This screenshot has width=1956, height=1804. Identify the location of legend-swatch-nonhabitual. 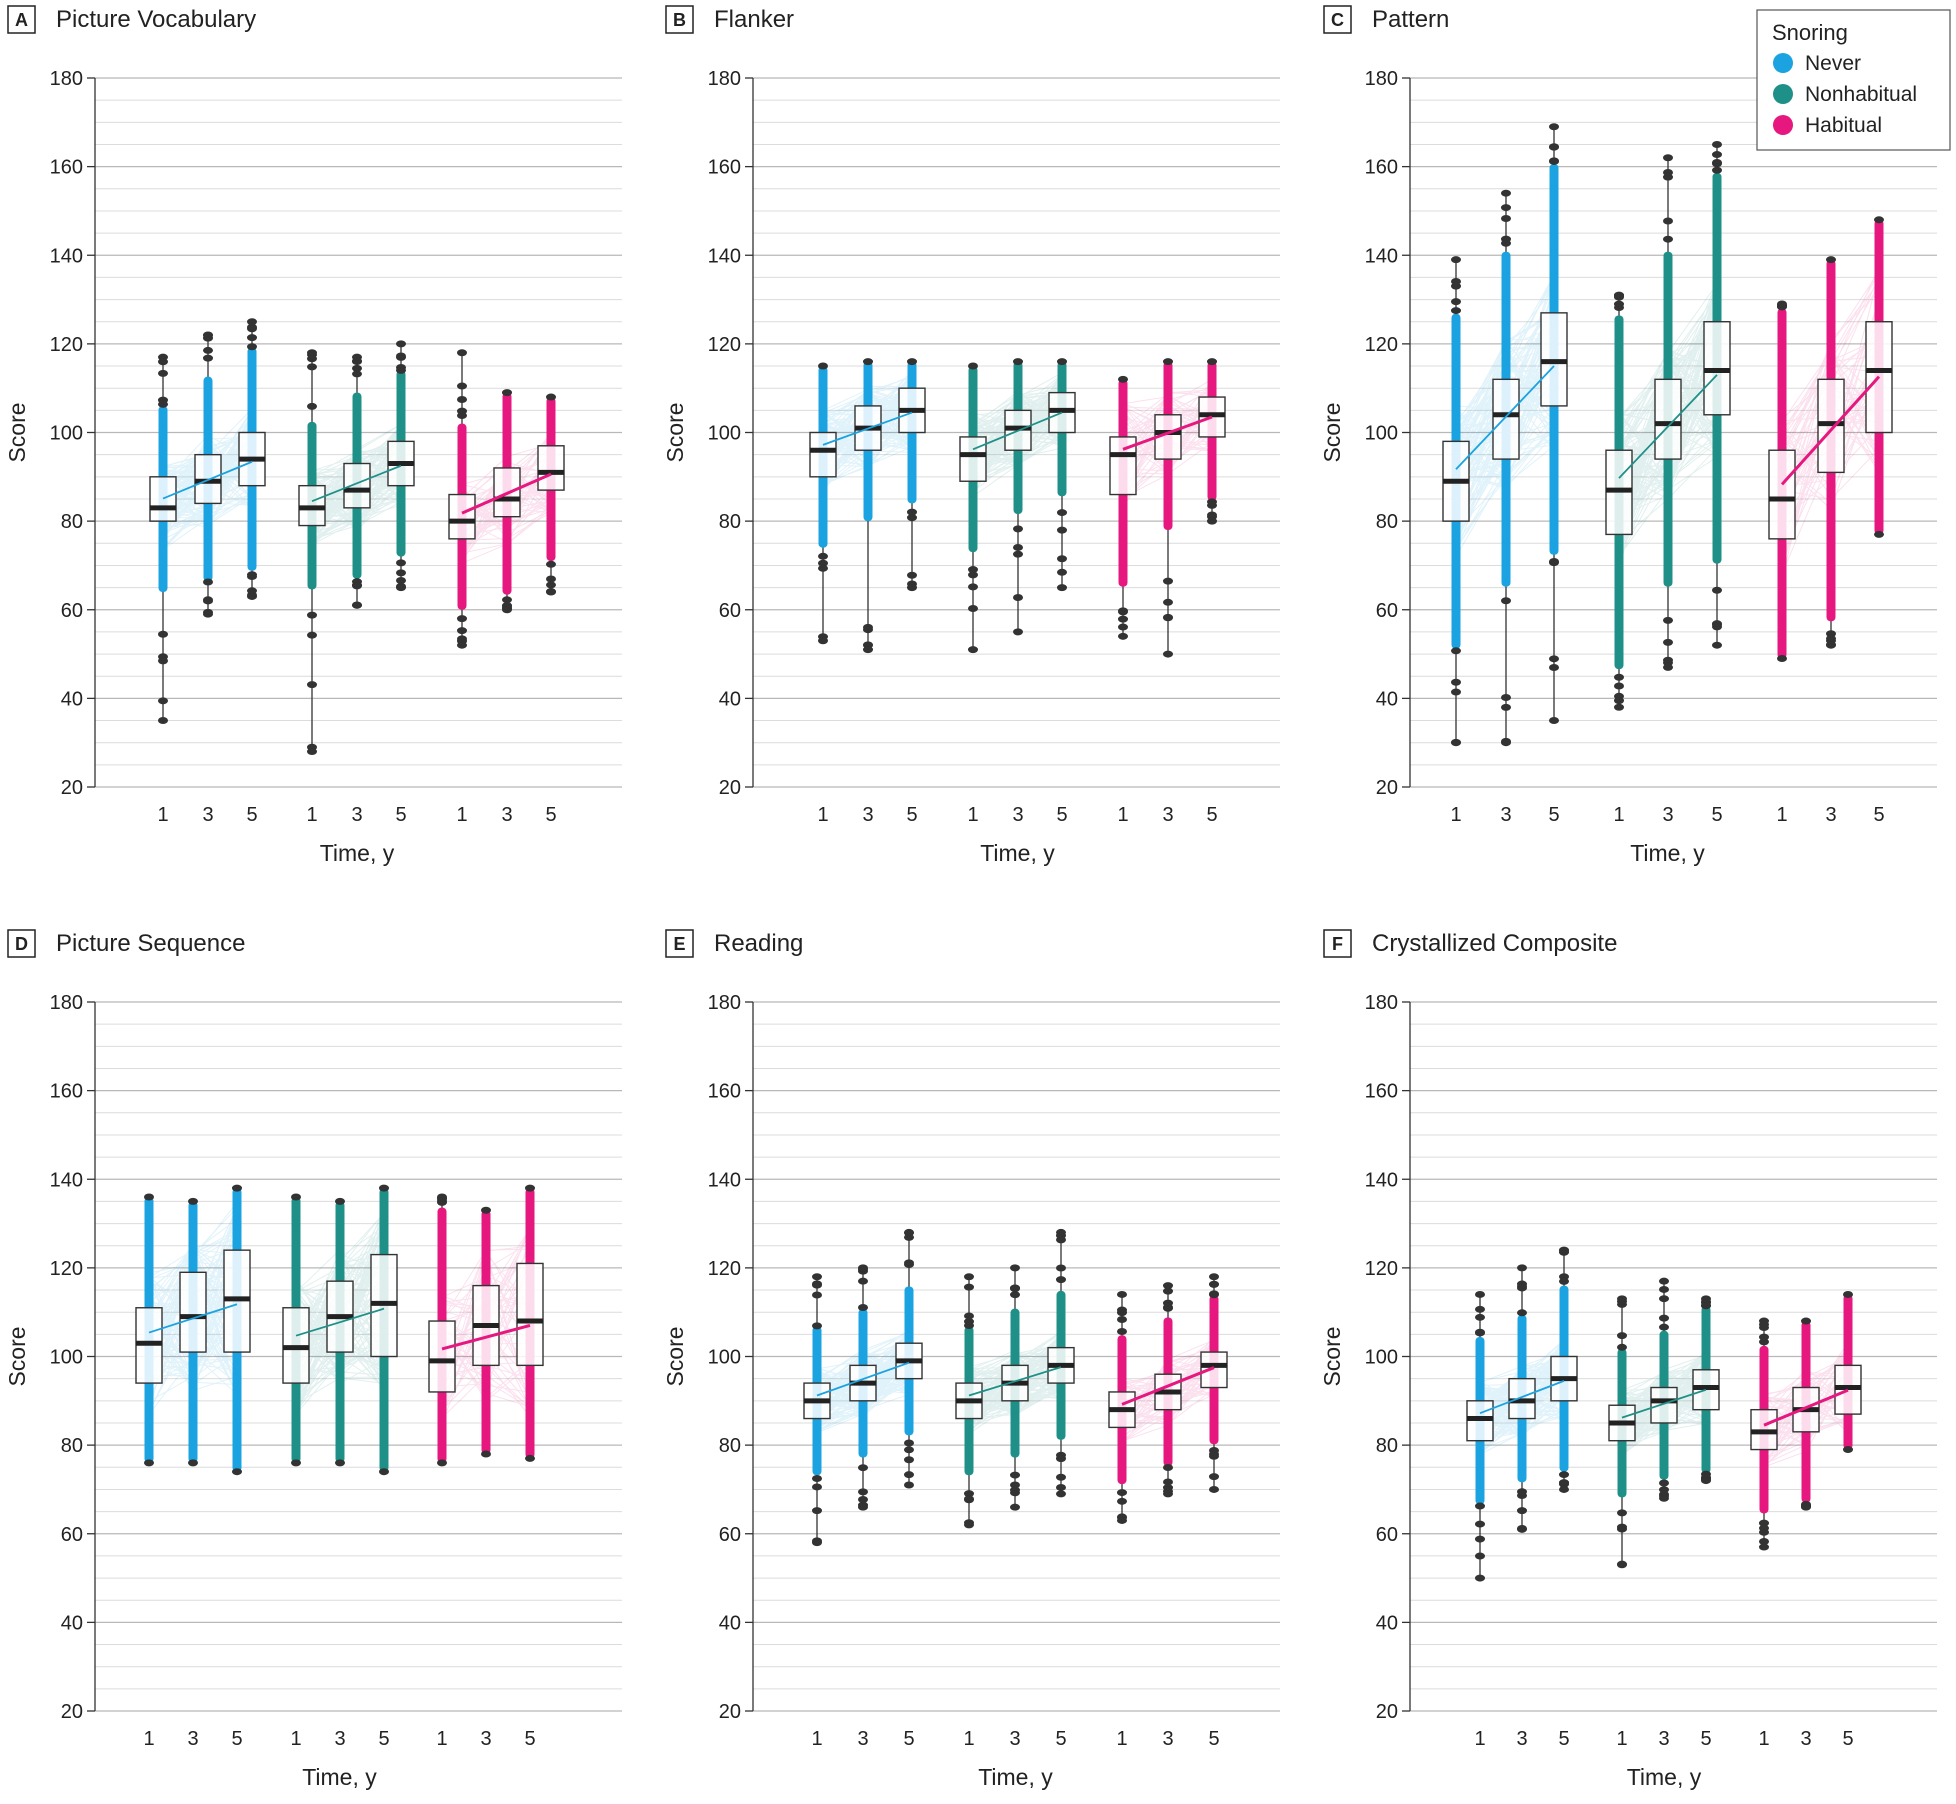
(1783, 94).